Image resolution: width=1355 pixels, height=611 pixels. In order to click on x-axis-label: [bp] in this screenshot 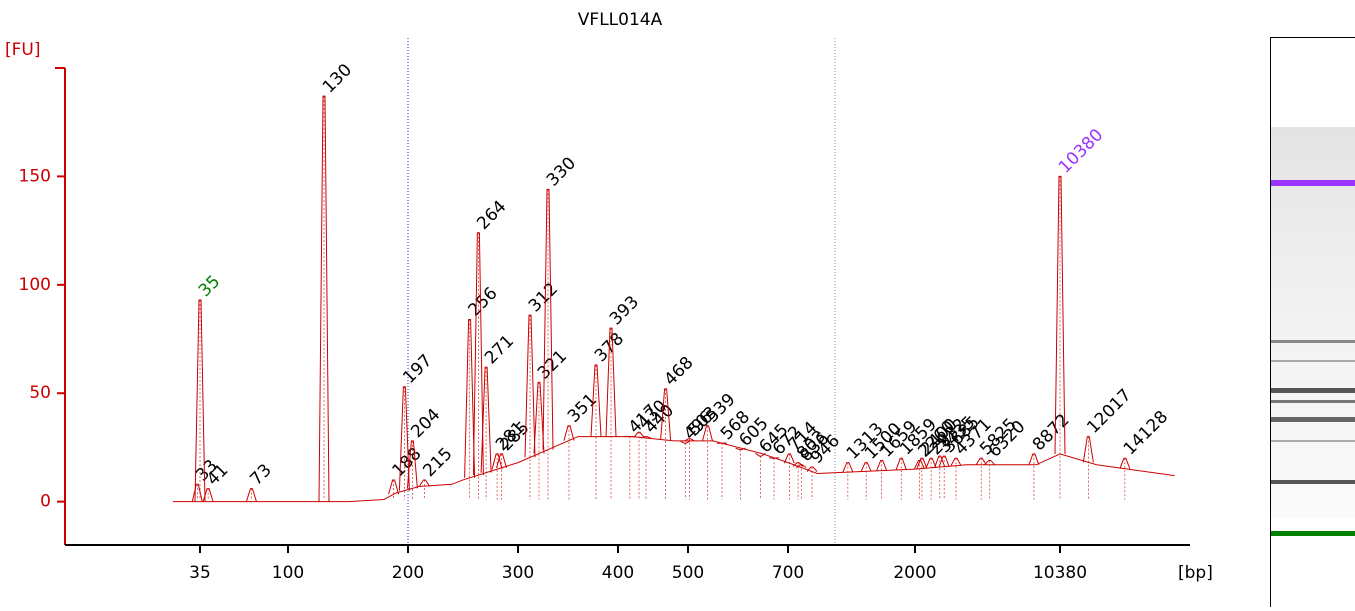, I will do `click(1195, 573)`.